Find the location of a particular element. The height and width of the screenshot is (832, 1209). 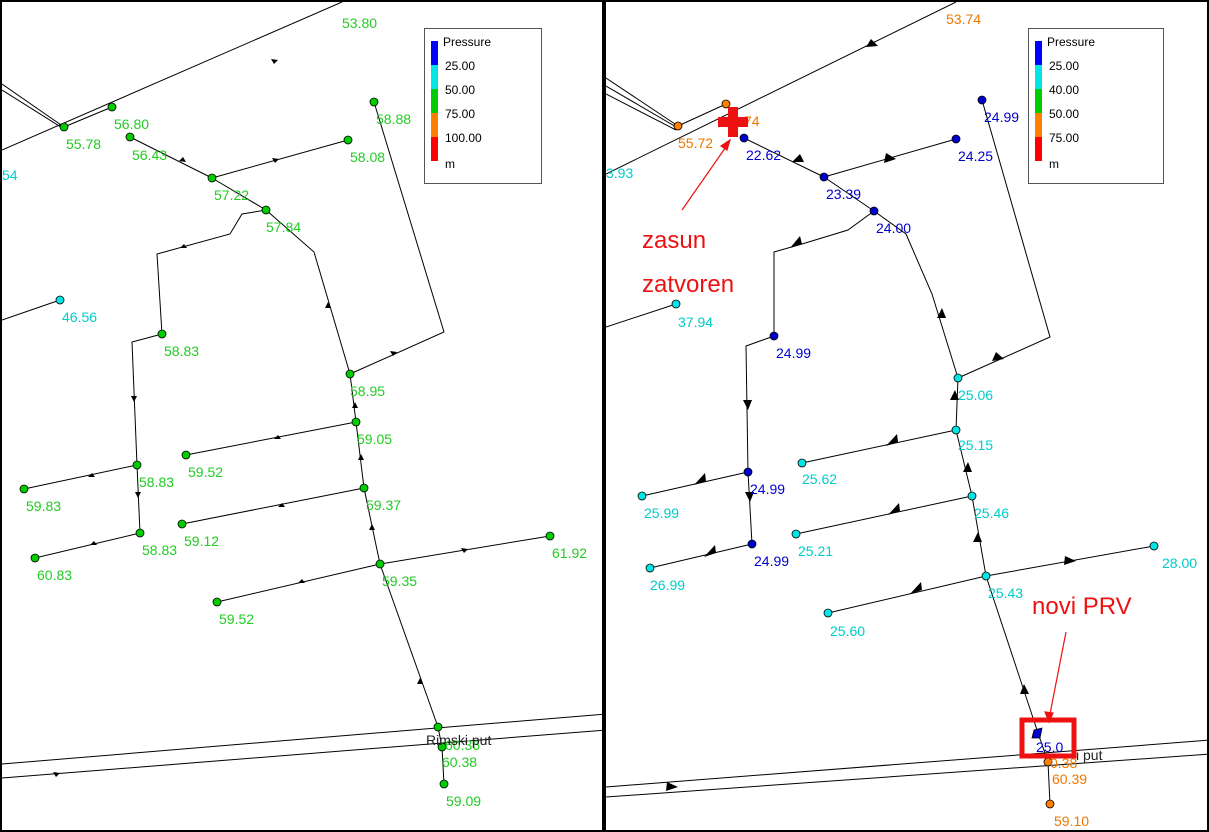

node-label: 59.10 is located at coordinates (1071, 821).